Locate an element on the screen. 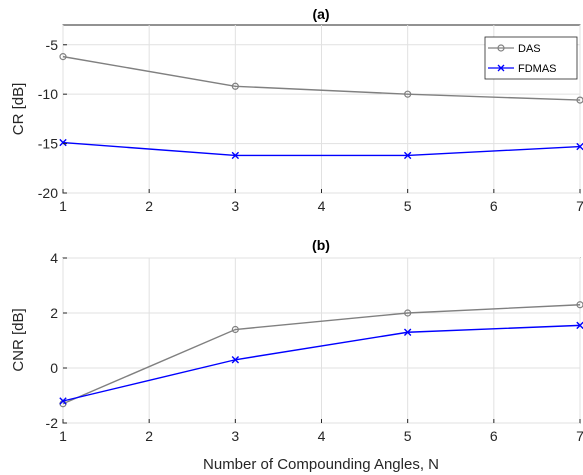 This screenshot has height=475, width=583. y-tick-label: -20 is located at coordinates (48, 193).